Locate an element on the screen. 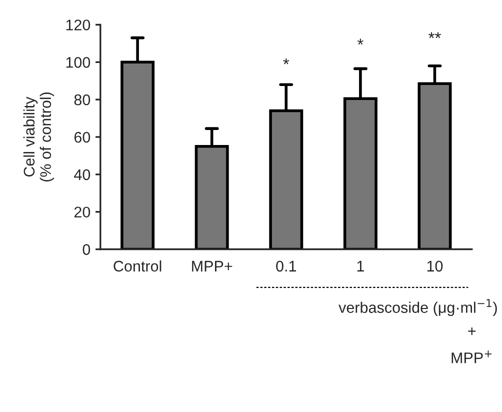 This screenshot has width=502, height=412. x-tick-label: 0.1 is located at coordinates (286, 266).